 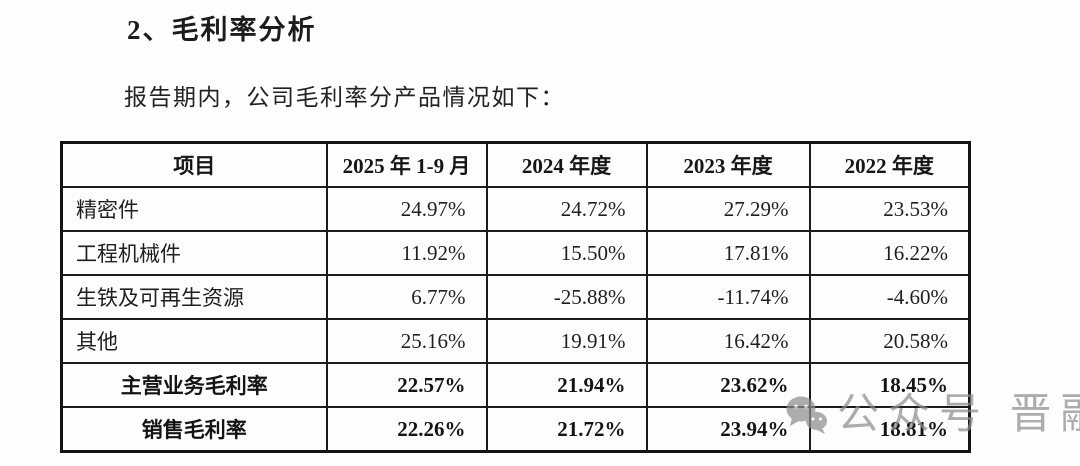 I want to click on cell-value: 22.57%, so click(x=406, y=385).